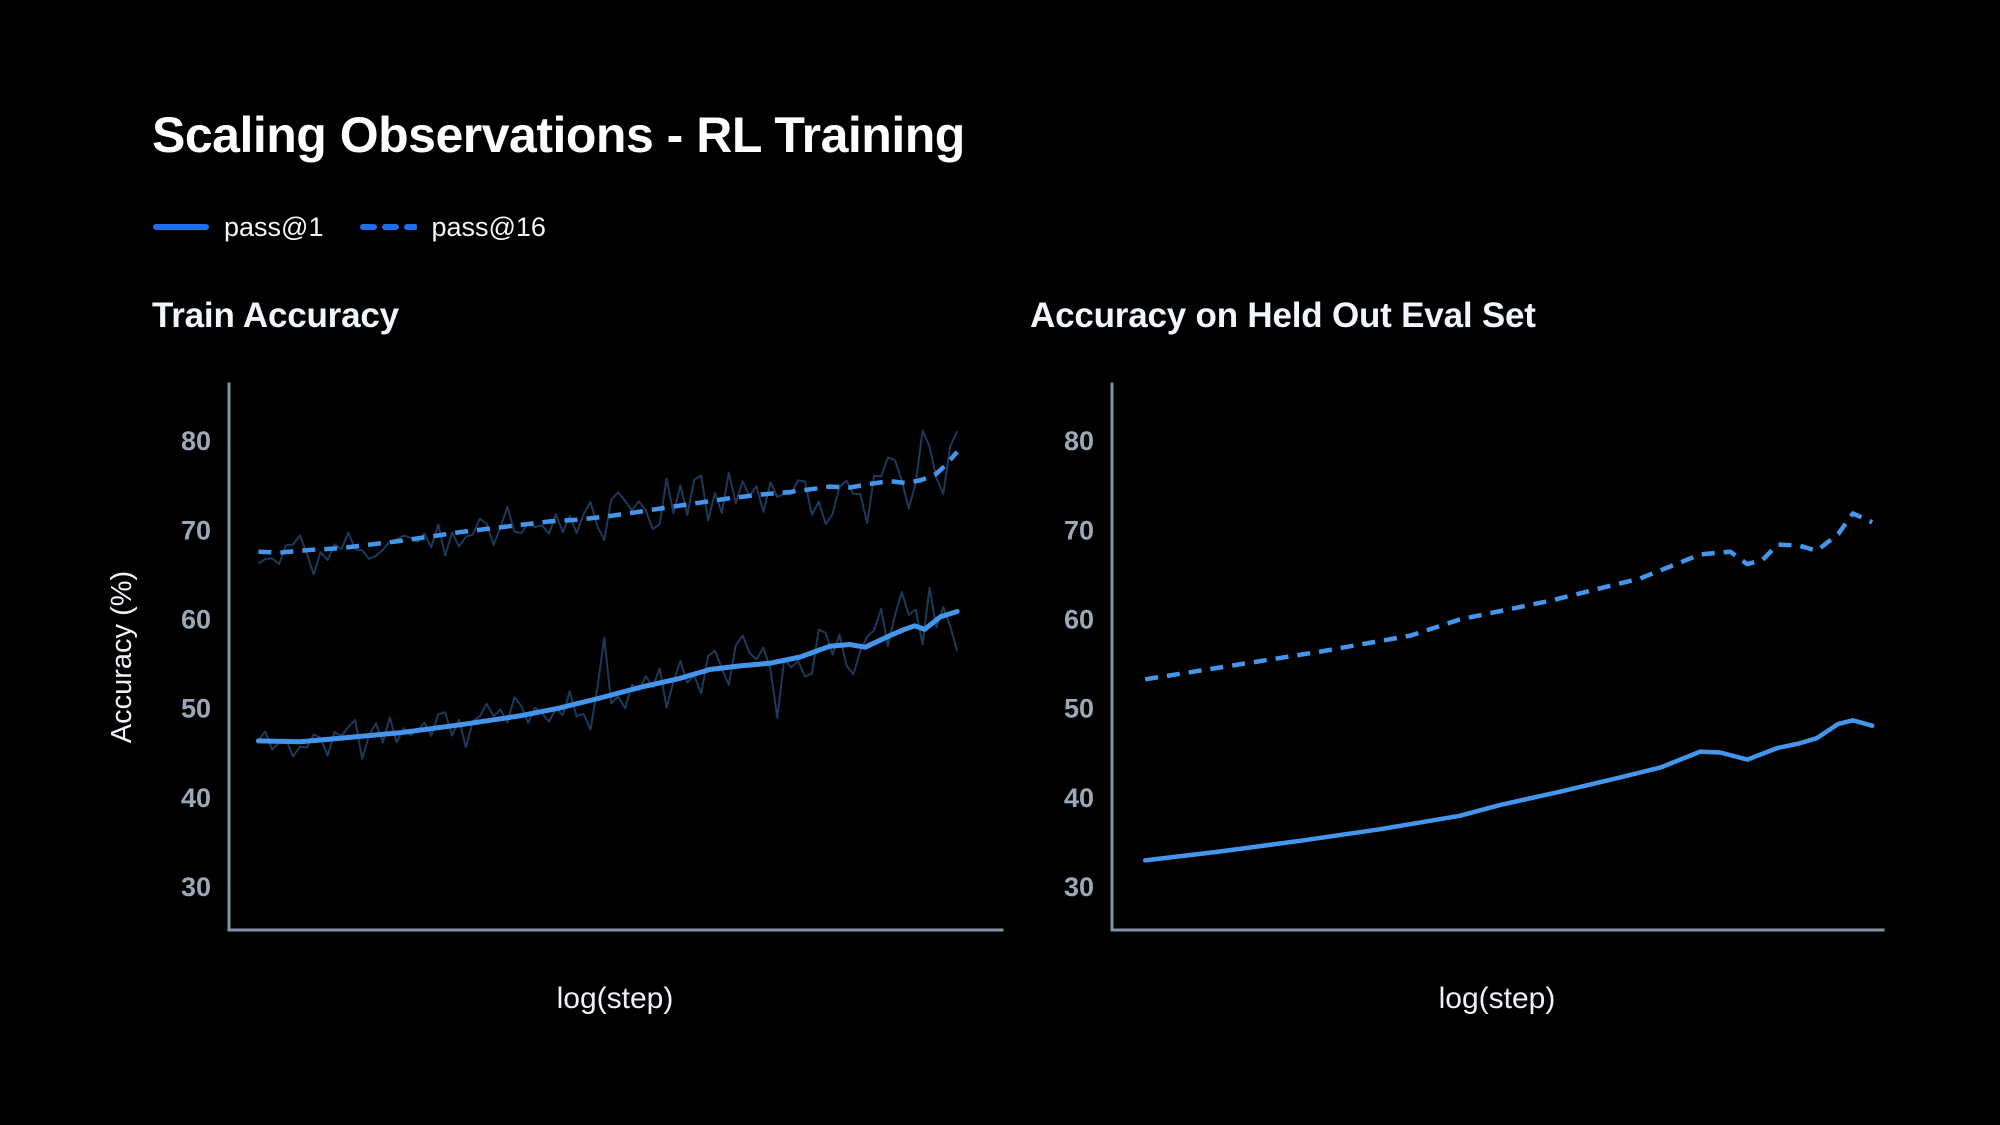 The image size is (2000, 1125). I want to click on legend-label-pass16: pass@16, so click(488, 226).